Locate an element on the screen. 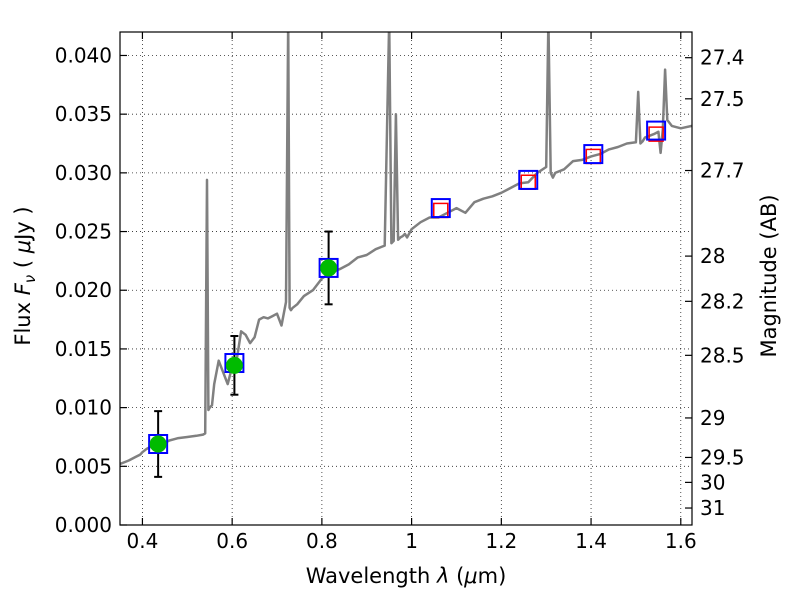  y2-axis-label: Magnitude (AB) is located at coordinates (769, 275).